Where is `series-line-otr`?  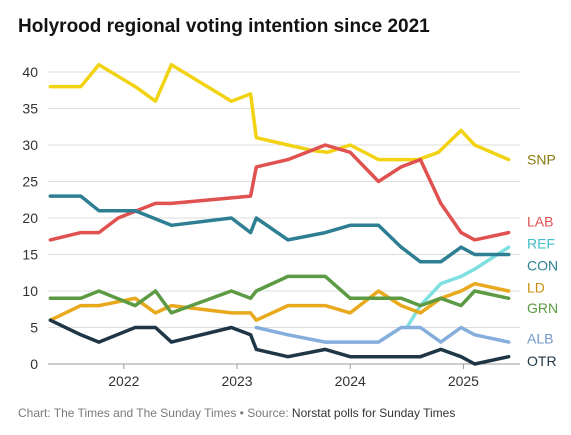
series-line-otr is located at coordinates (279, 342).